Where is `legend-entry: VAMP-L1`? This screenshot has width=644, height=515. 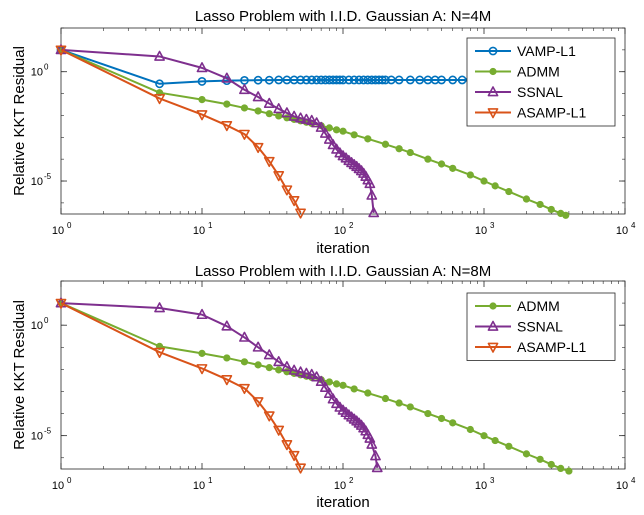
legend-entry: VAMP-L1 is located at coordinates (525, 51).